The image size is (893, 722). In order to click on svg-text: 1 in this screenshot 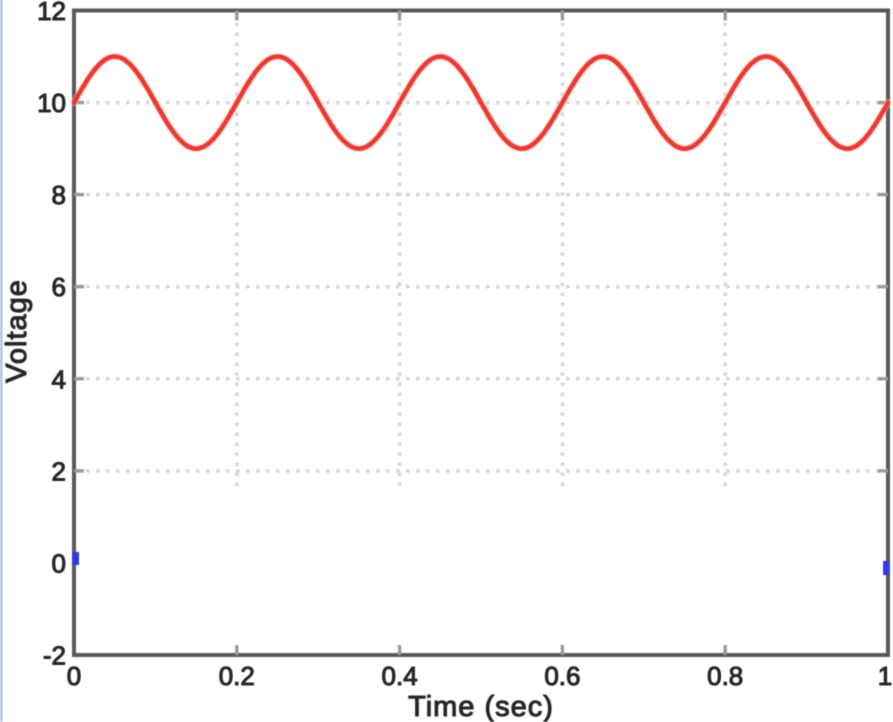, I will do `click(885, 676)`.